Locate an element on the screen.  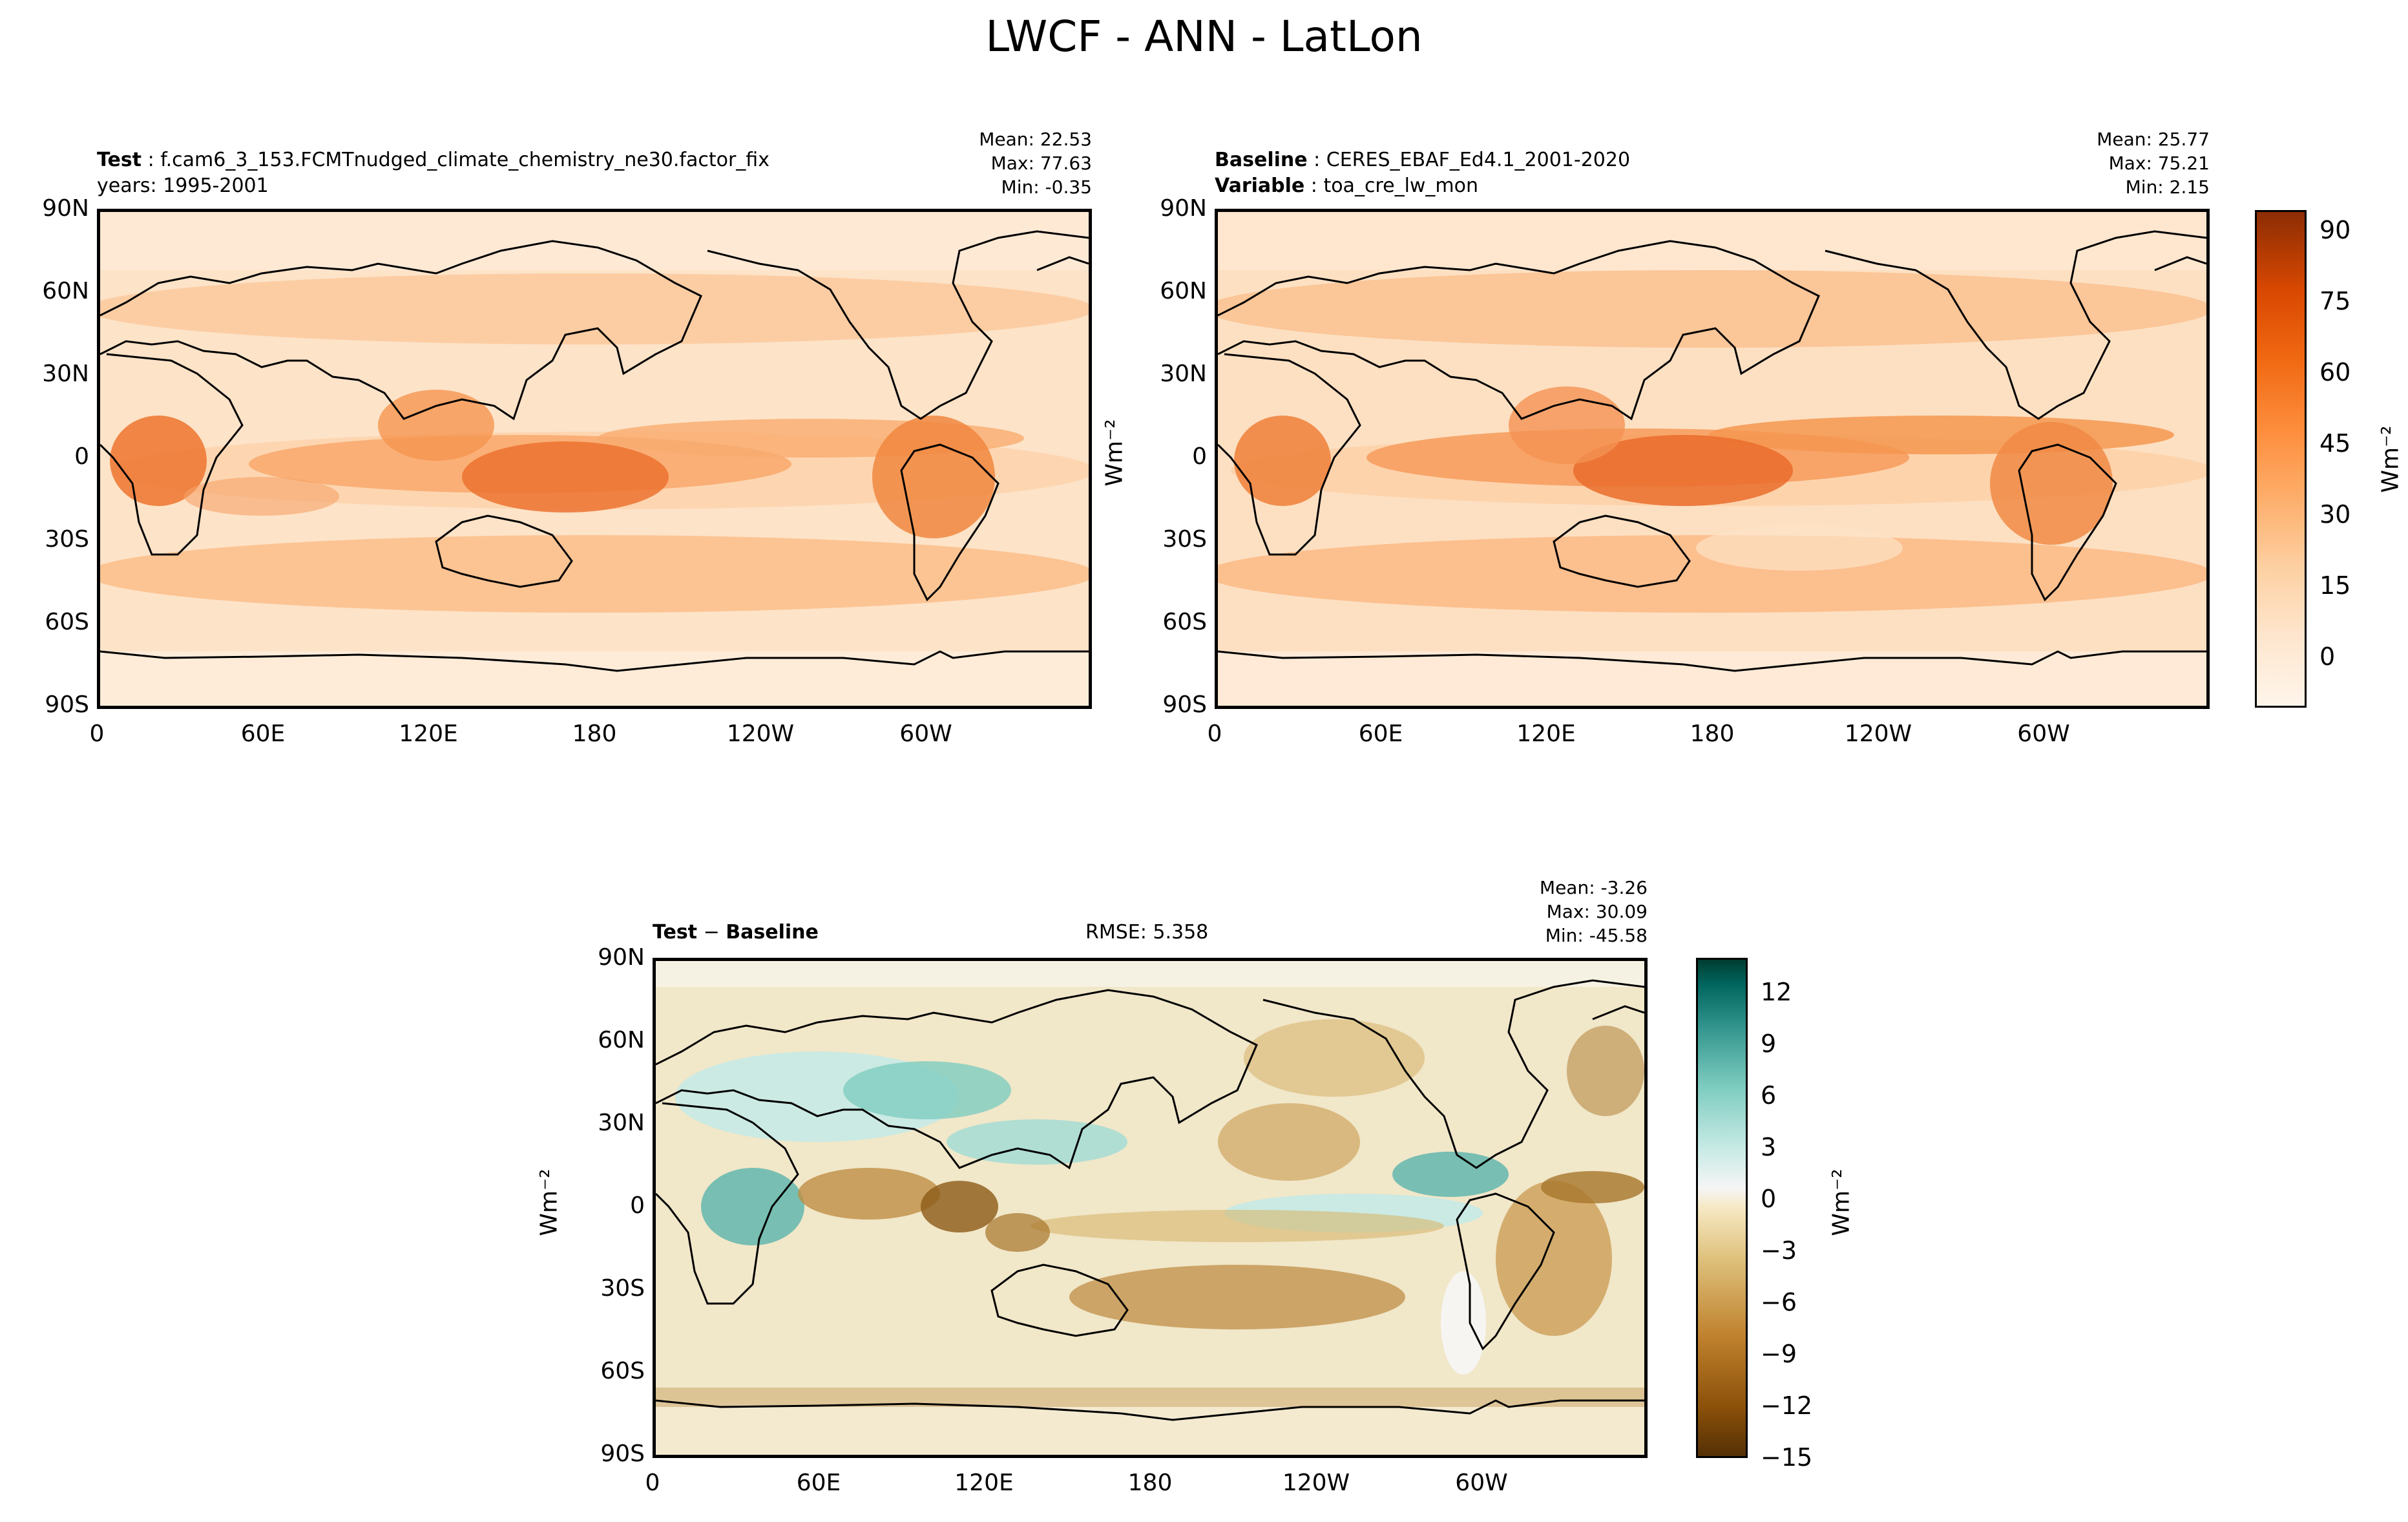
difference-ytick: 0 is located at coordinates (637, 1205).